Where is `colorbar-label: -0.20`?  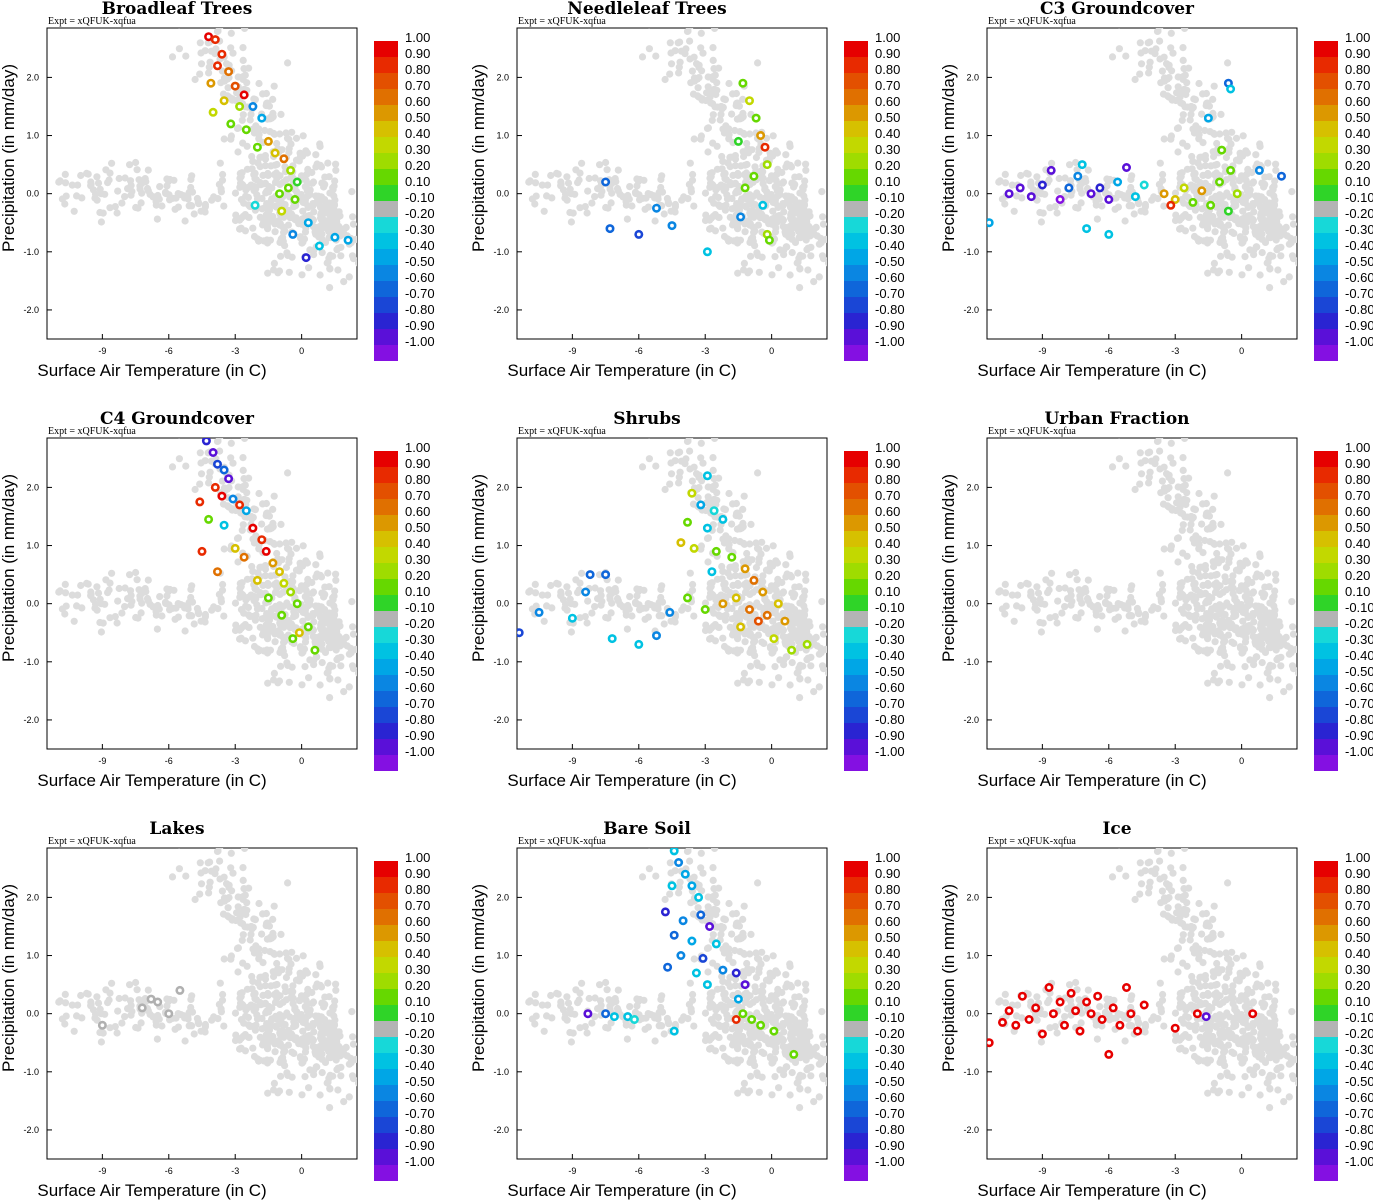 colorbar-label: -0.20 is located at coordinates (890, 213).